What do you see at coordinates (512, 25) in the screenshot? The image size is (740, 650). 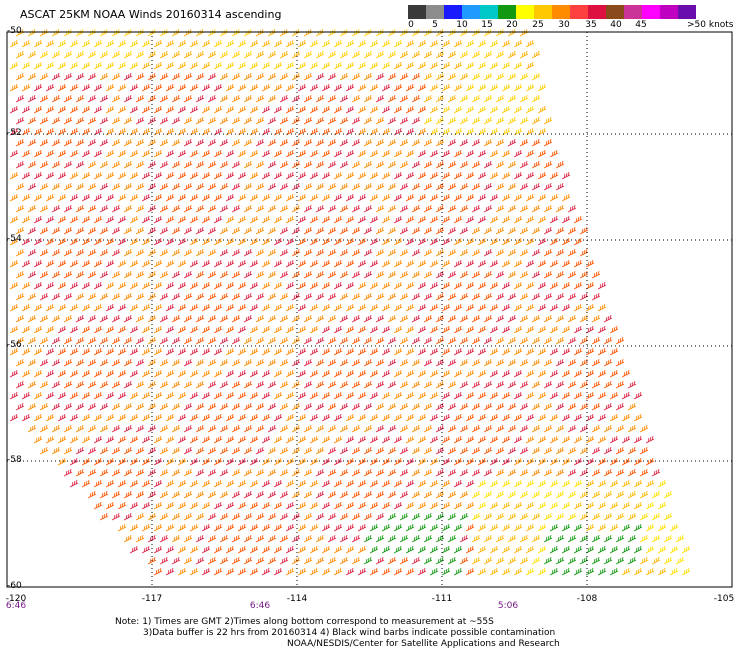 I see `colorbar-tick-label: 20` at bounding box center [512, 25].